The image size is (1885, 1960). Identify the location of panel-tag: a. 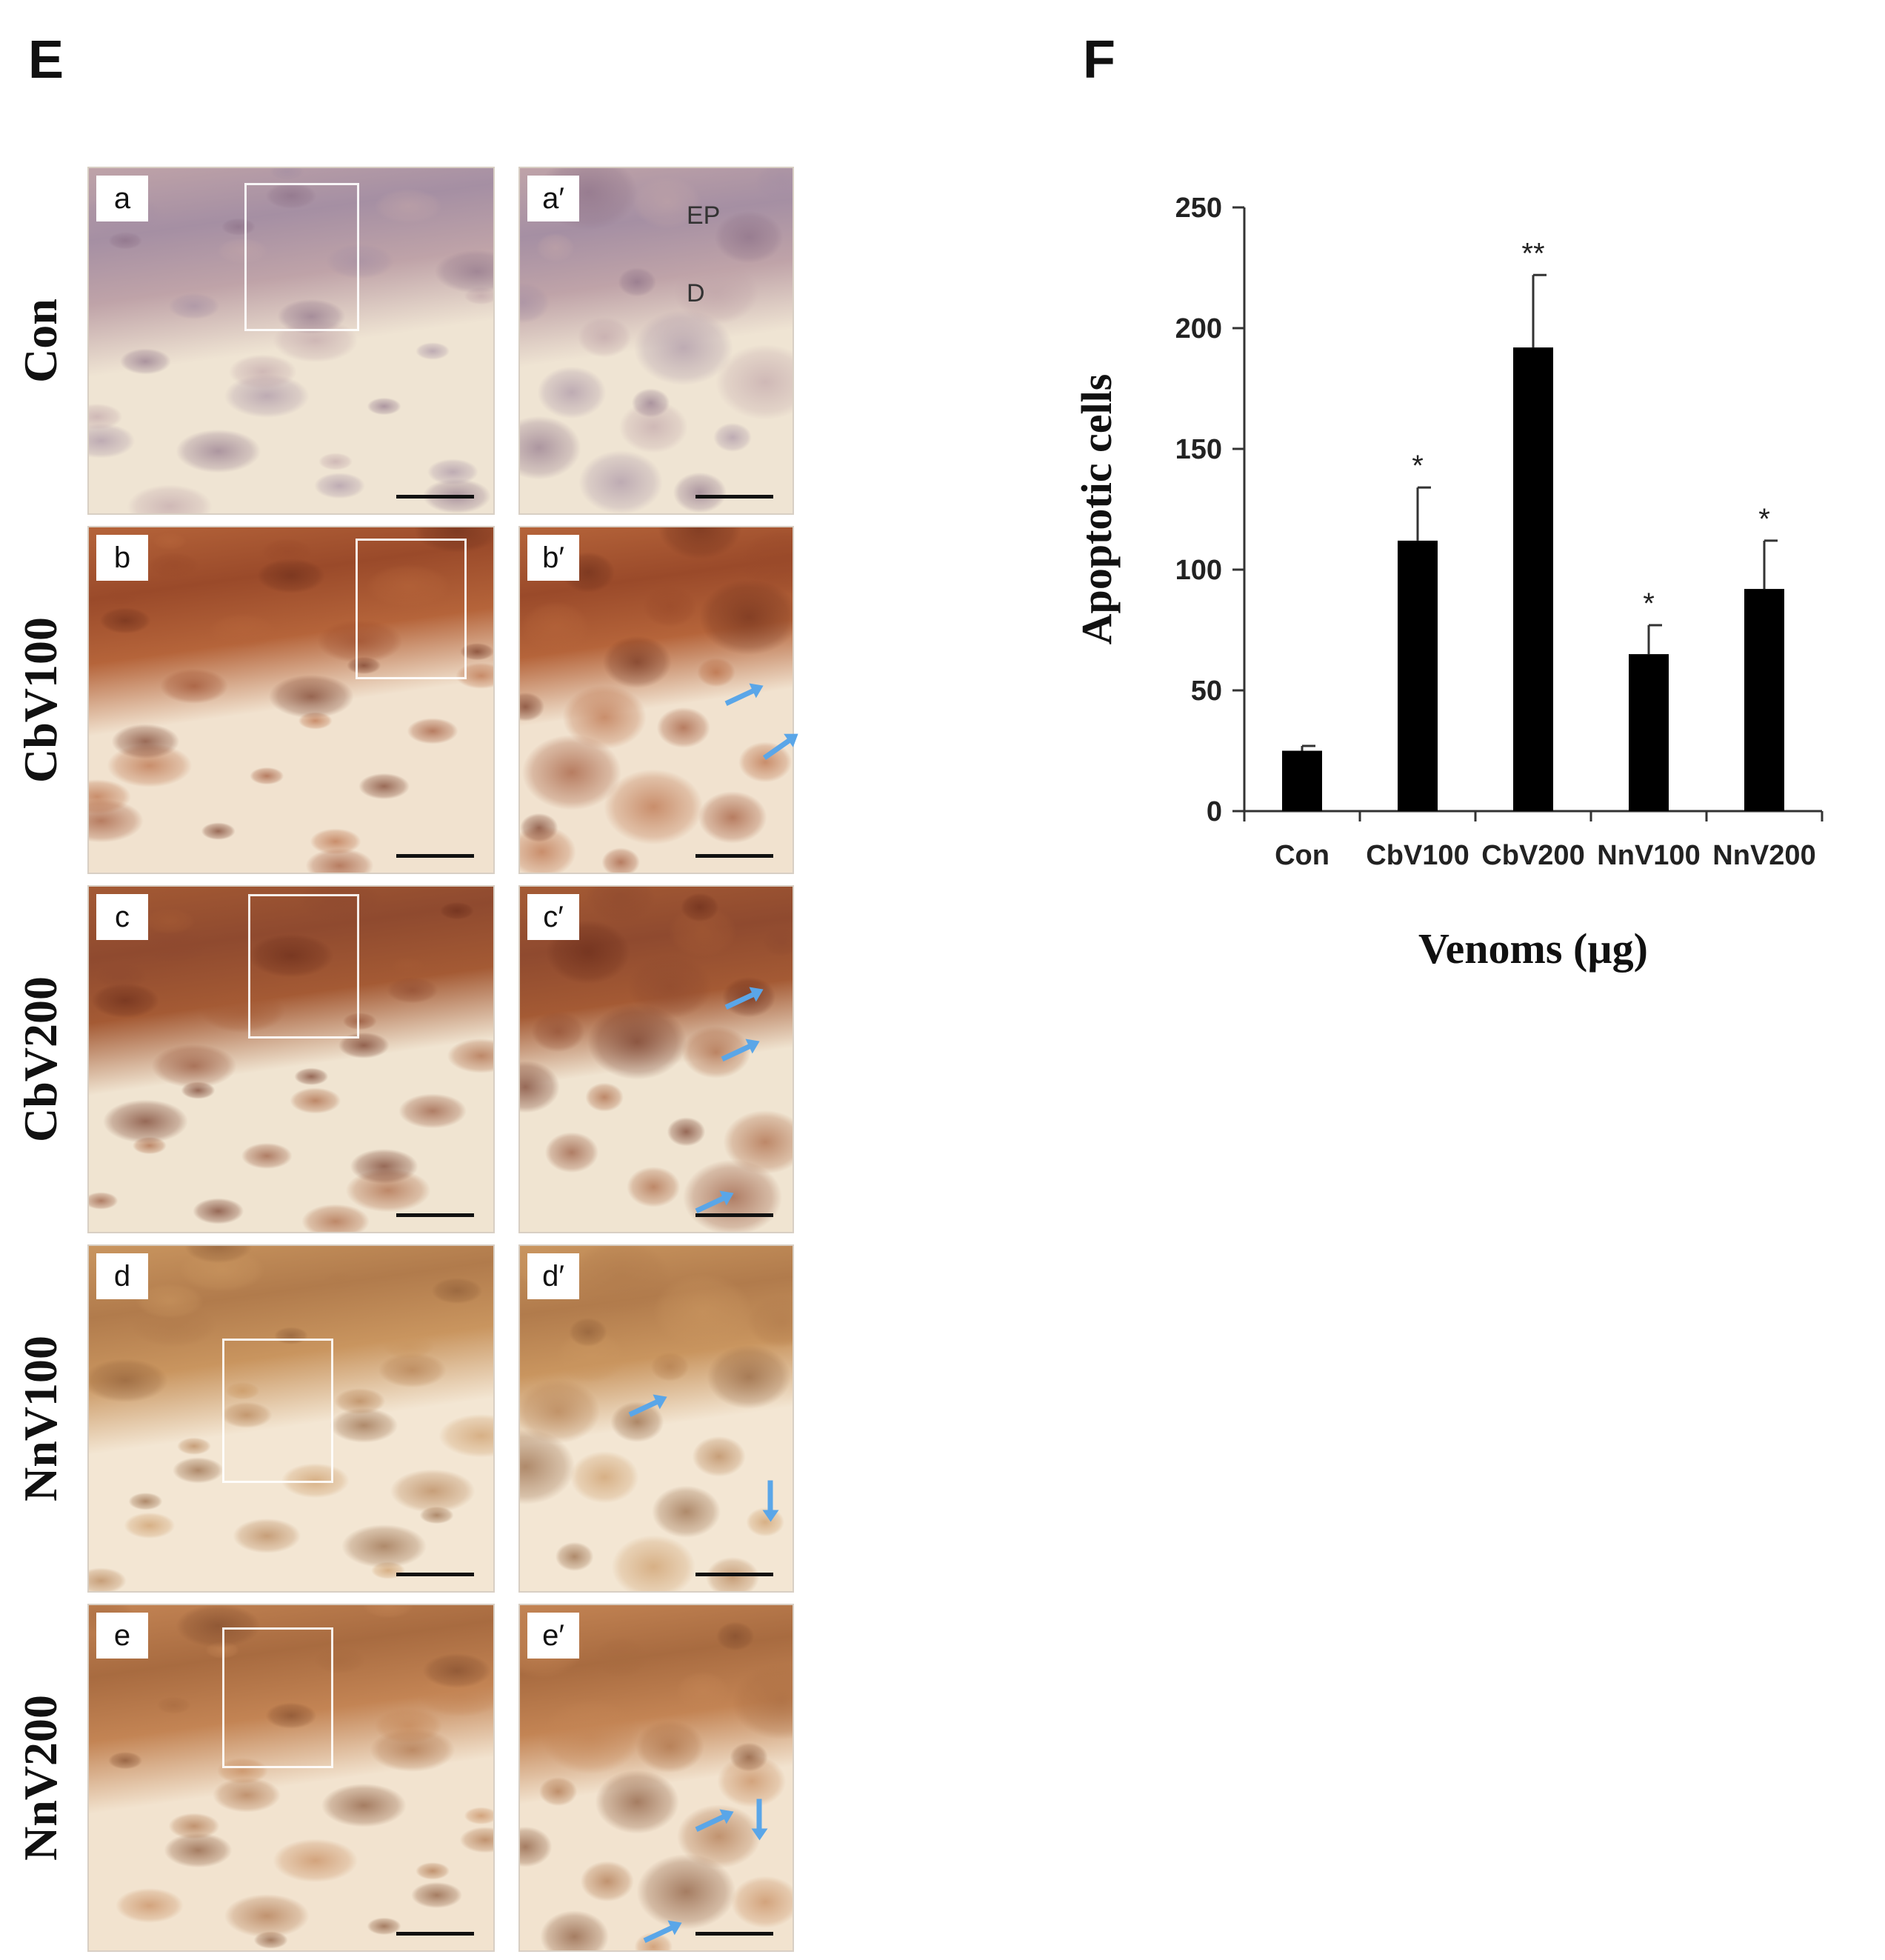
(122, 198).